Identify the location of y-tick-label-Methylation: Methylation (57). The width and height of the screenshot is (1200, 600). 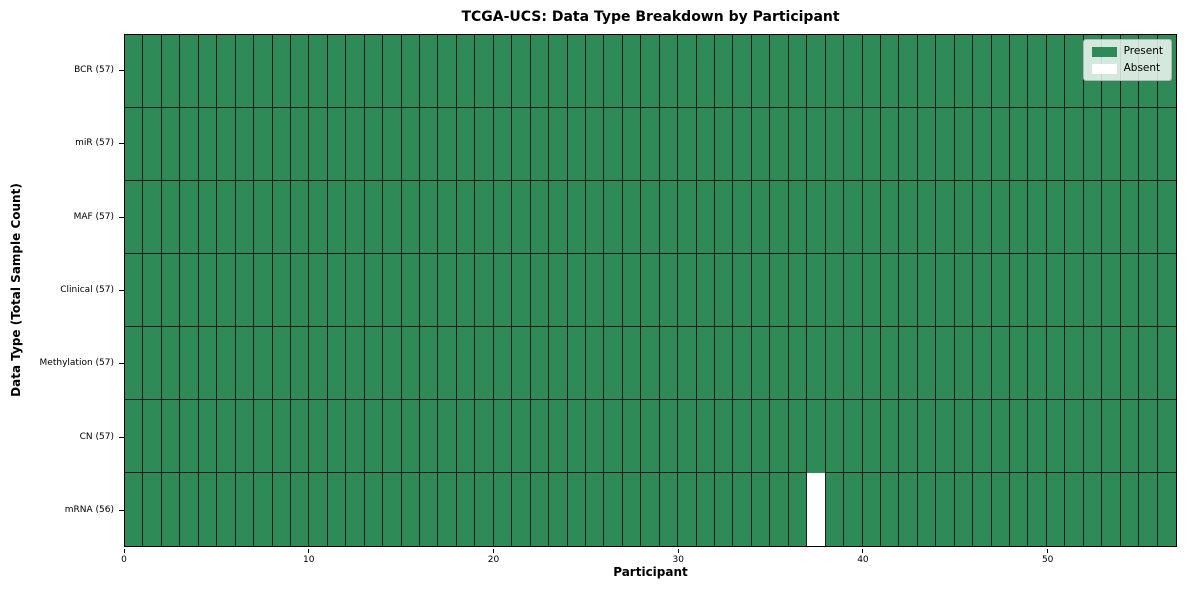
(76, 363).